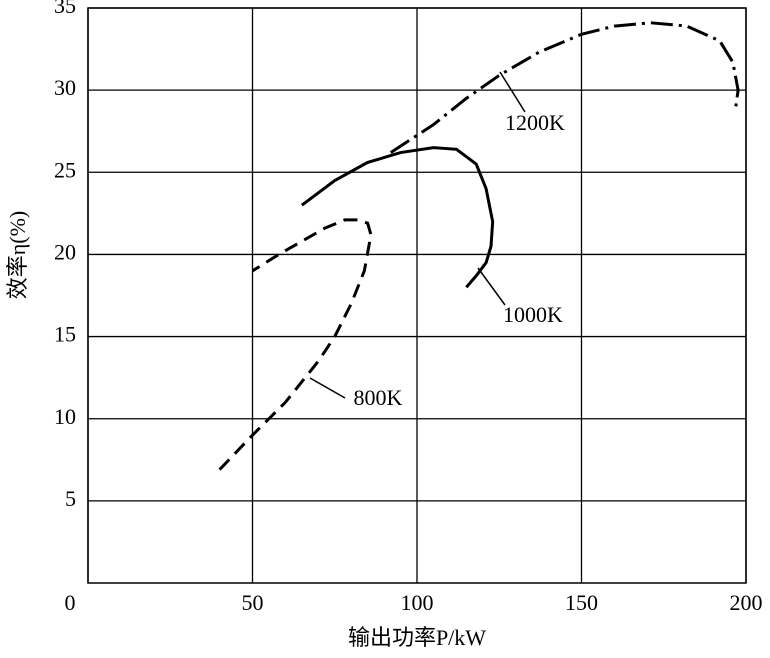 This screenshot has height=658, width=770. What do you see at coordinates (253, 602) in the screenshot?
I see `x-tick-label: 50` at bounding box center [253, 602].